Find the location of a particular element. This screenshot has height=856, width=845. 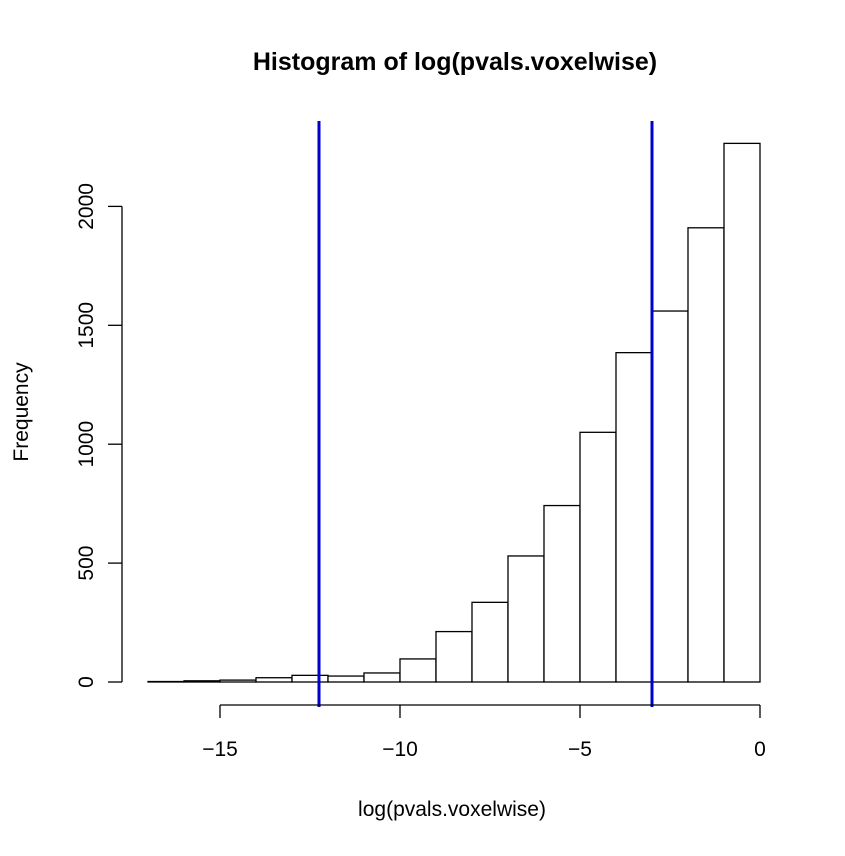

y-tick-label-3: 1500 is located at coordinates (86, 325).